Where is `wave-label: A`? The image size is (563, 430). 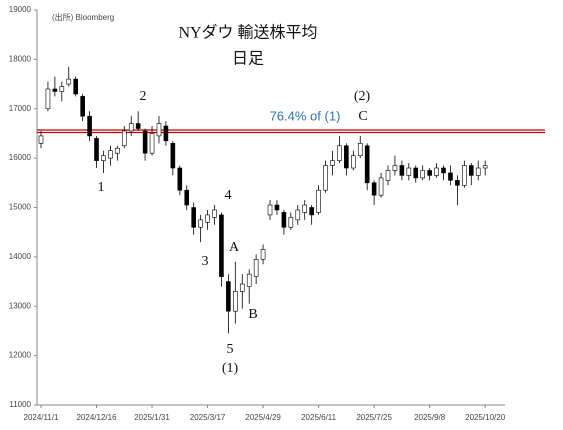 wave-label: A is located at coordinates (234, 247).